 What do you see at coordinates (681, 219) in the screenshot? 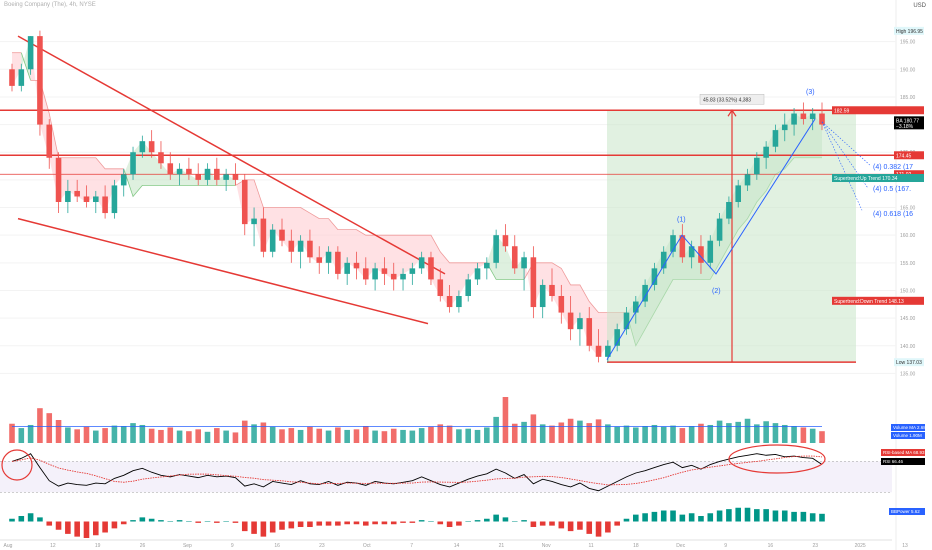
I see `elliott-label: (1)` at bounding box center [681, 219].